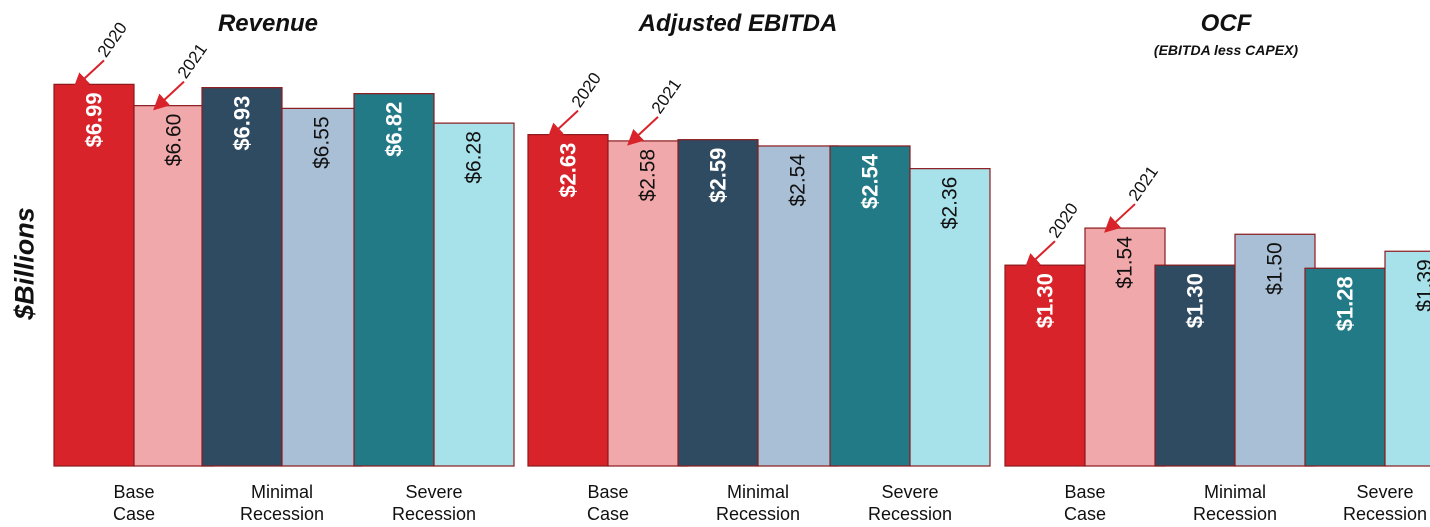  Describe the element at coordinates (94, 119) in the screenshot. I see `data-label: $6.99` at that location.